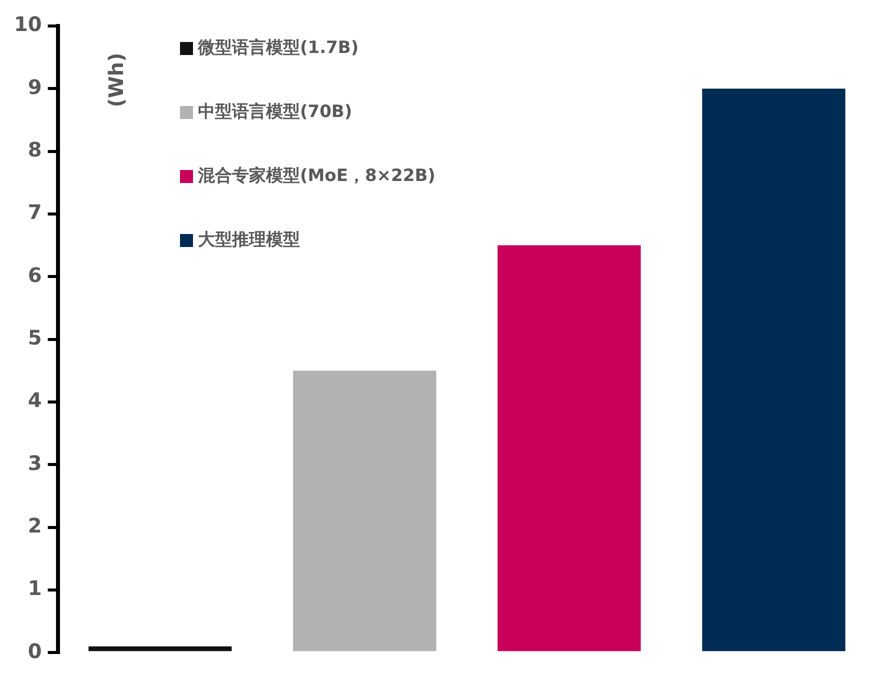 The width and height of the screenshot is (884, 681). I want to click on legend-label: 大型推理模型, so click(249, 240).